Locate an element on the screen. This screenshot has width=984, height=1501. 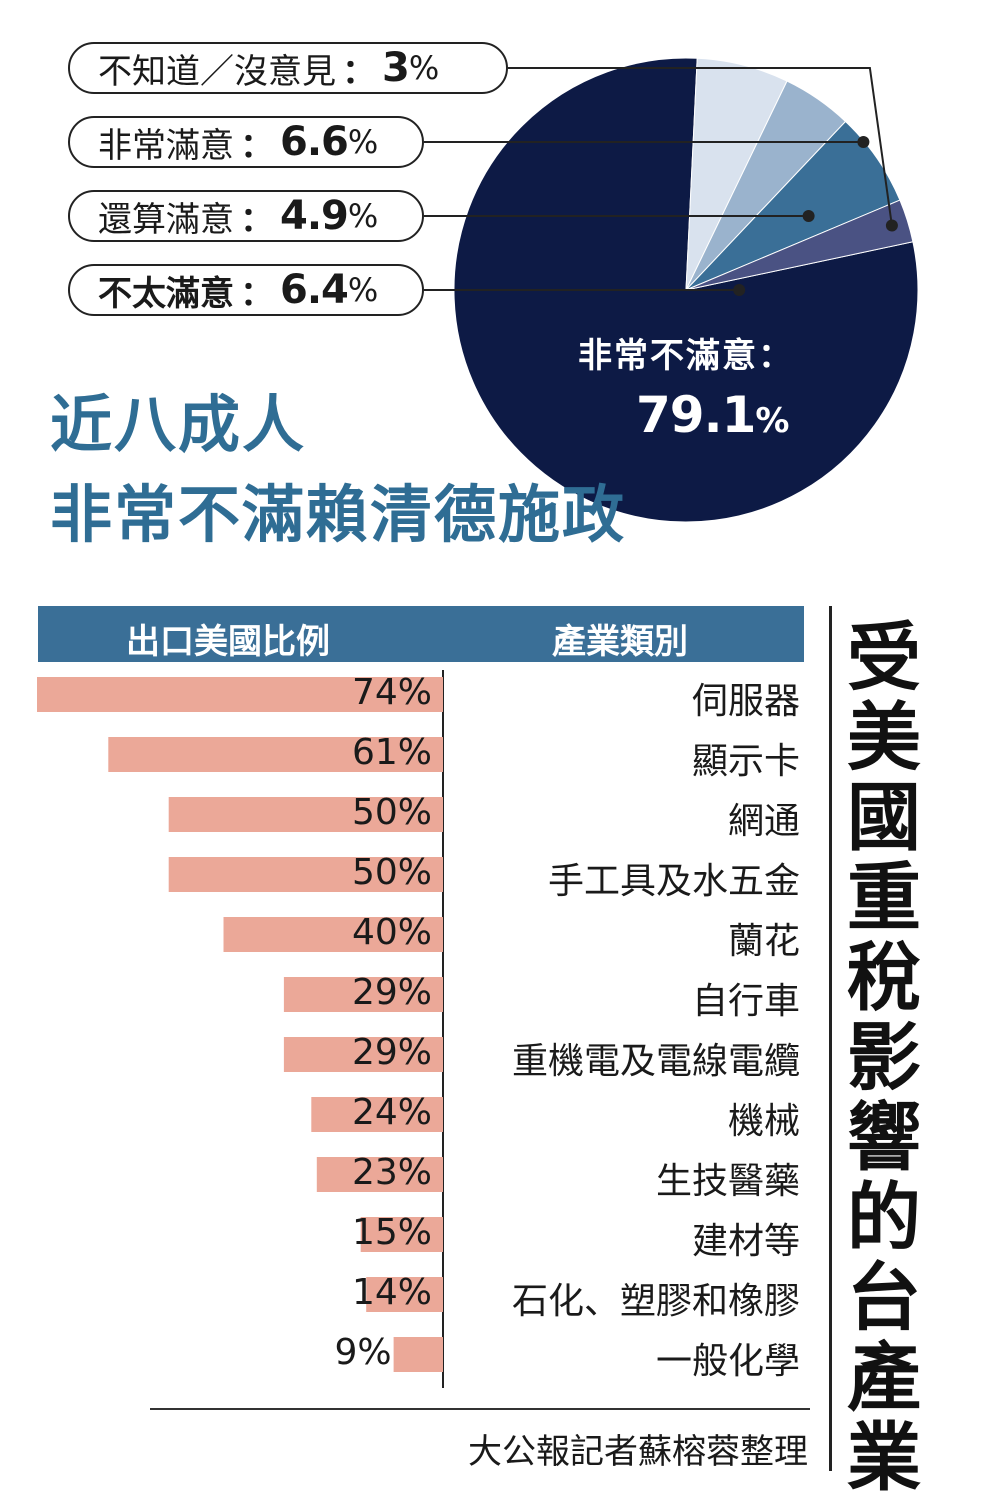
legend-pill-not-very-satisfied: 不太滿意 ： 6.4 % is located at coordinates (246, 290).